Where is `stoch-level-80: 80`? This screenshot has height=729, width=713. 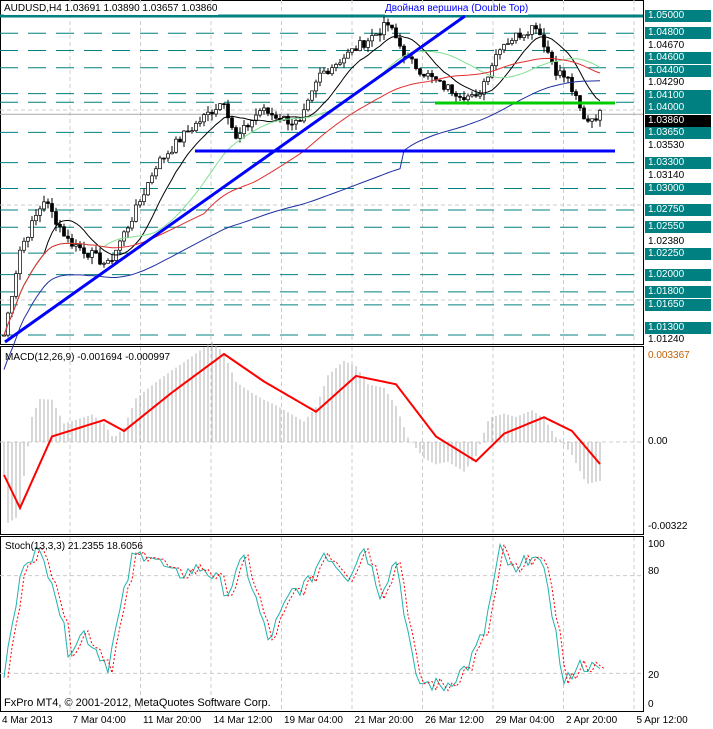
stoch-level-80: 80 is located at coordinates (654, 571).